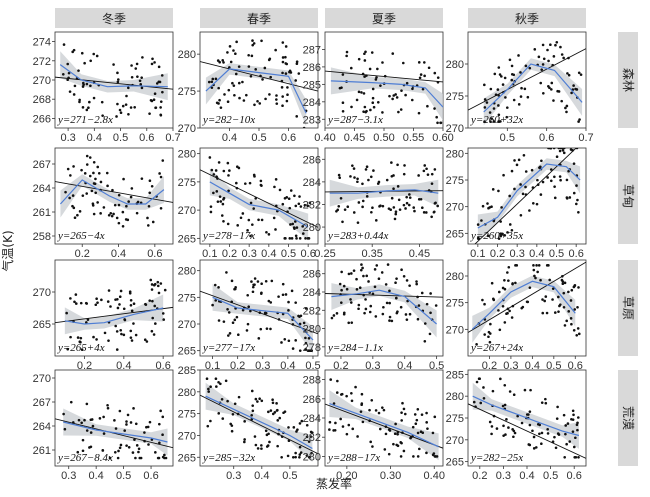 The image size is (650, 497). What do you see at coordinates (536, 254) in the screenshot?
I see `x-tick-label: 0.4` at bounding box center [536, 254].